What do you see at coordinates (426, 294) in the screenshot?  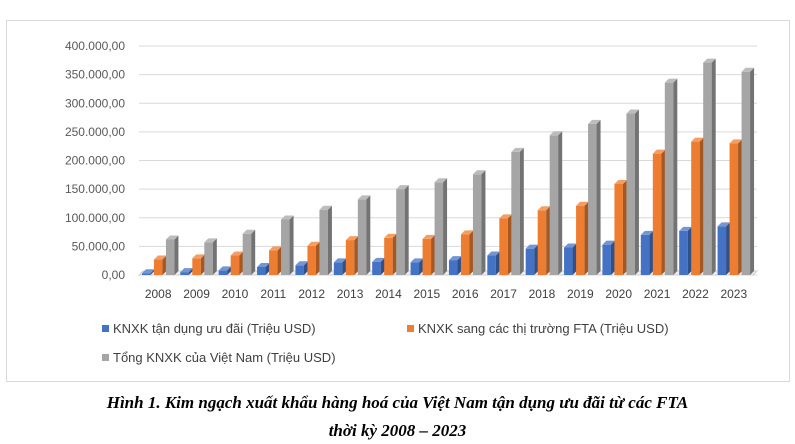 I see `x-tick-label: 2015` at bounding box center [426, 294].